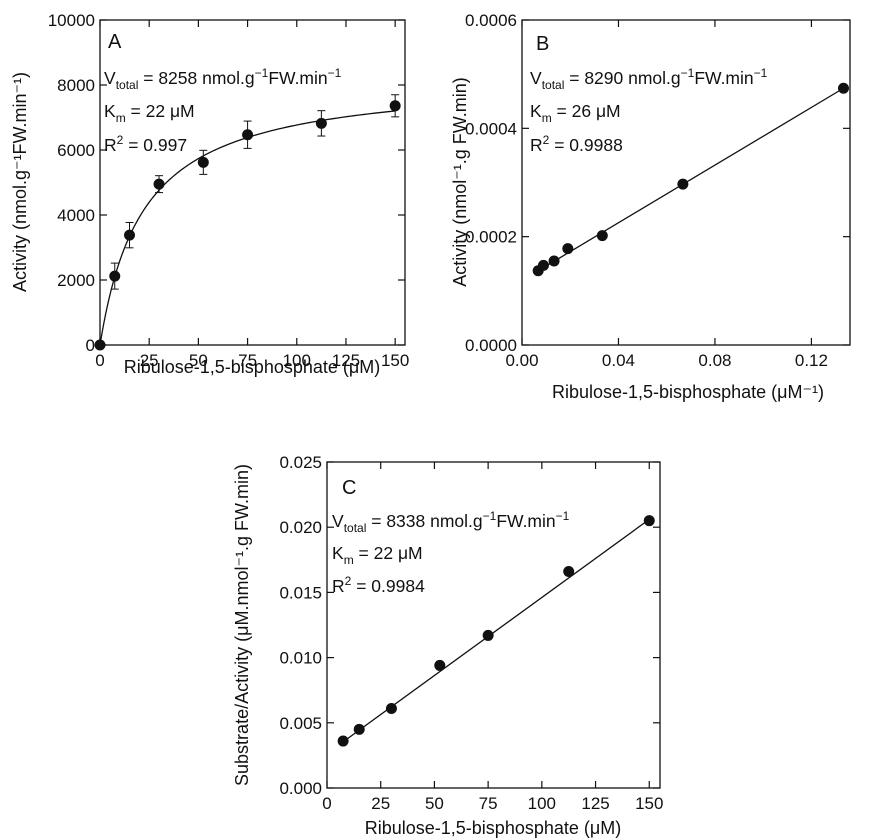  Describe the element at coordinates (198, 360) in the screenshot. I see `panel-a-xtick-label: 50` at that location.